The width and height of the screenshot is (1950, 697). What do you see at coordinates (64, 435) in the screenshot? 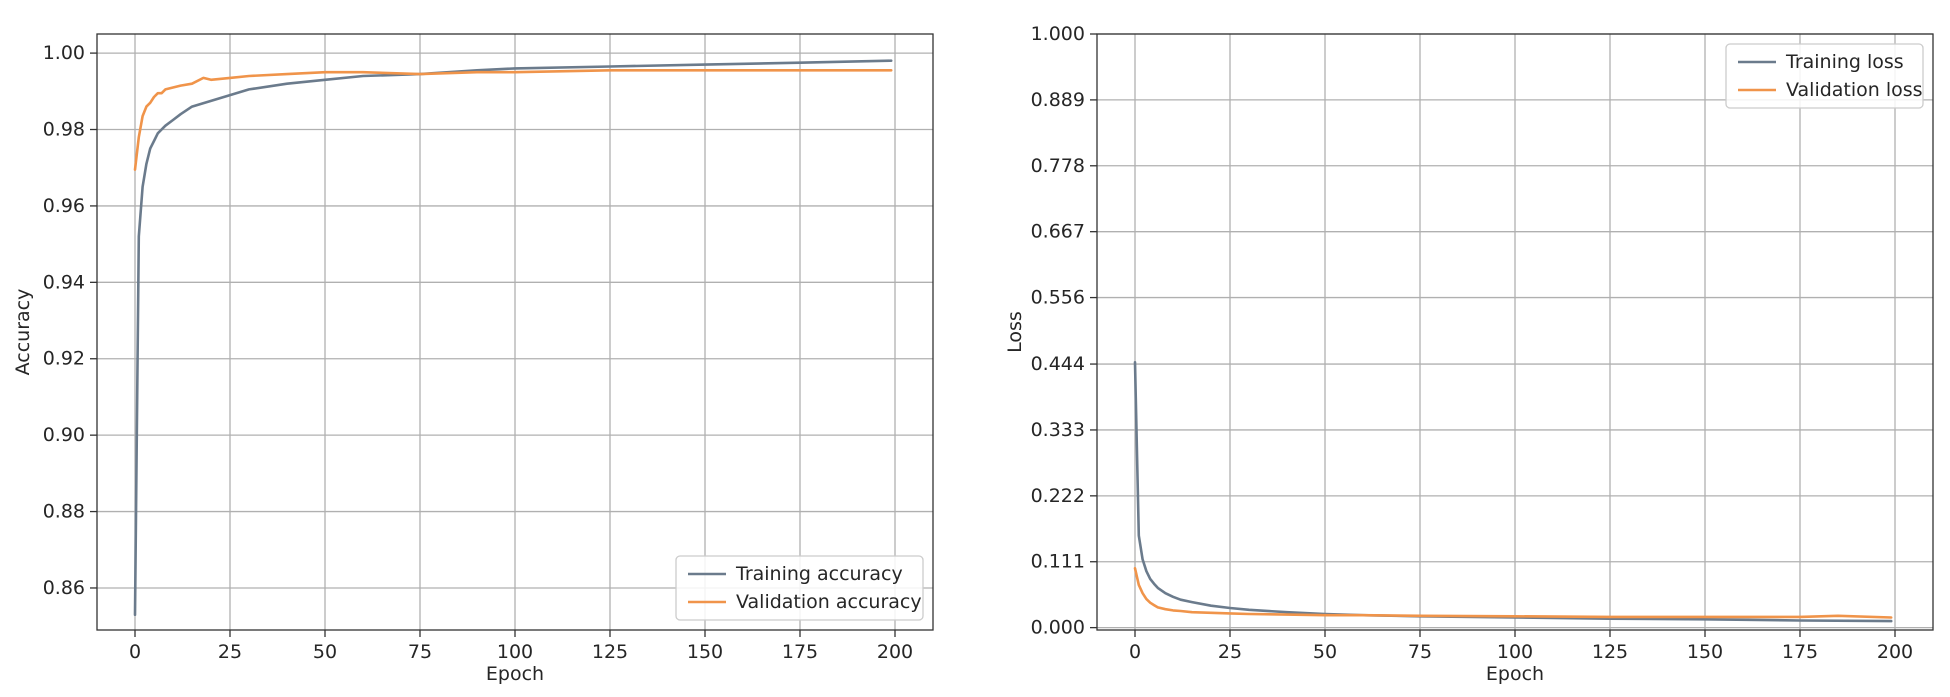
I see `accuracy-y-tick-label: 0.90` at bounding box center [64, 435].